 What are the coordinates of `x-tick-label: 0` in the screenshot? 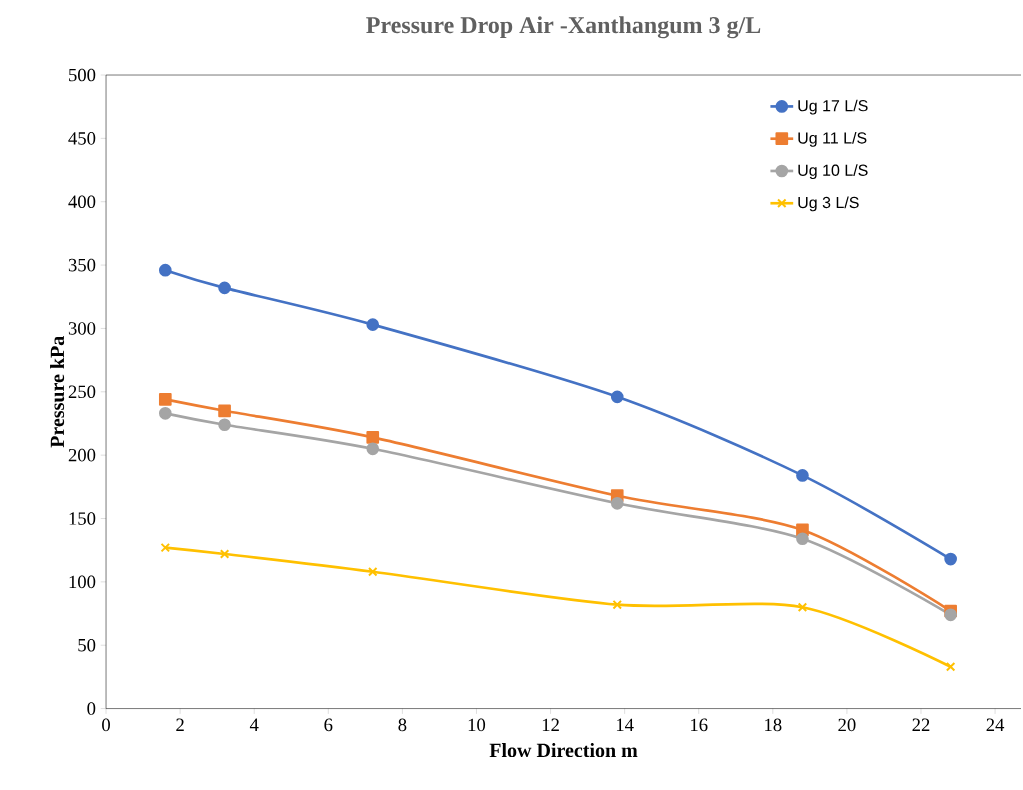 It's located at (106, 725).